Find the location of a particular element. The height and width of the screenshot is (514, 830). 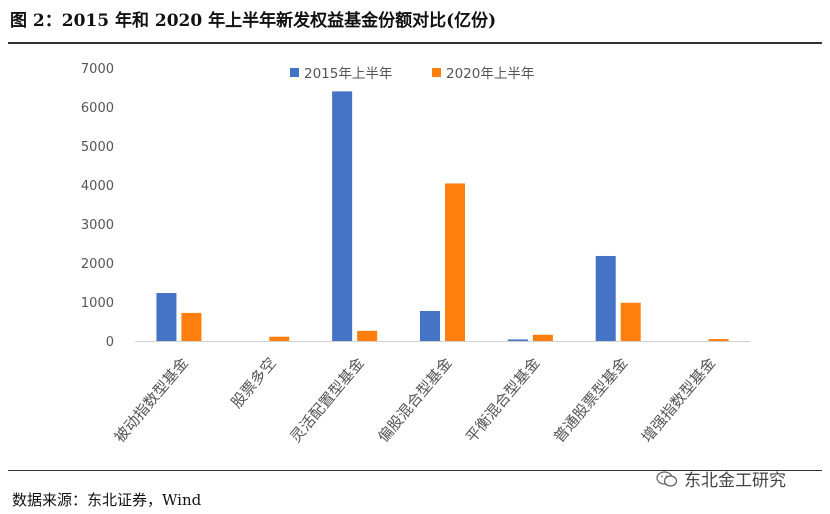

legend-label: 2015年上半年 is located at coordinates (348, 74).